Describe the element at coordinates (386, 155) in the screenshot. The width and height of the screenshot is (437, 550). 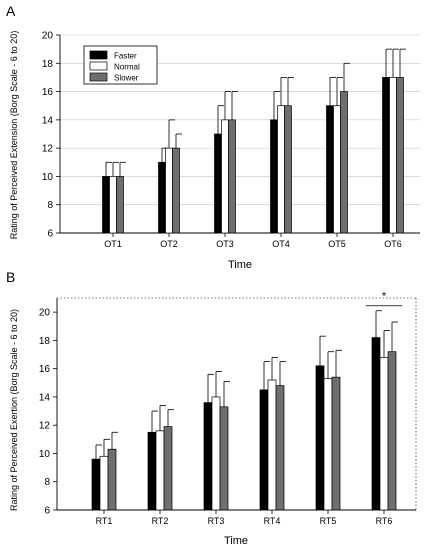
I see `bar-faster-ot6` at that location.